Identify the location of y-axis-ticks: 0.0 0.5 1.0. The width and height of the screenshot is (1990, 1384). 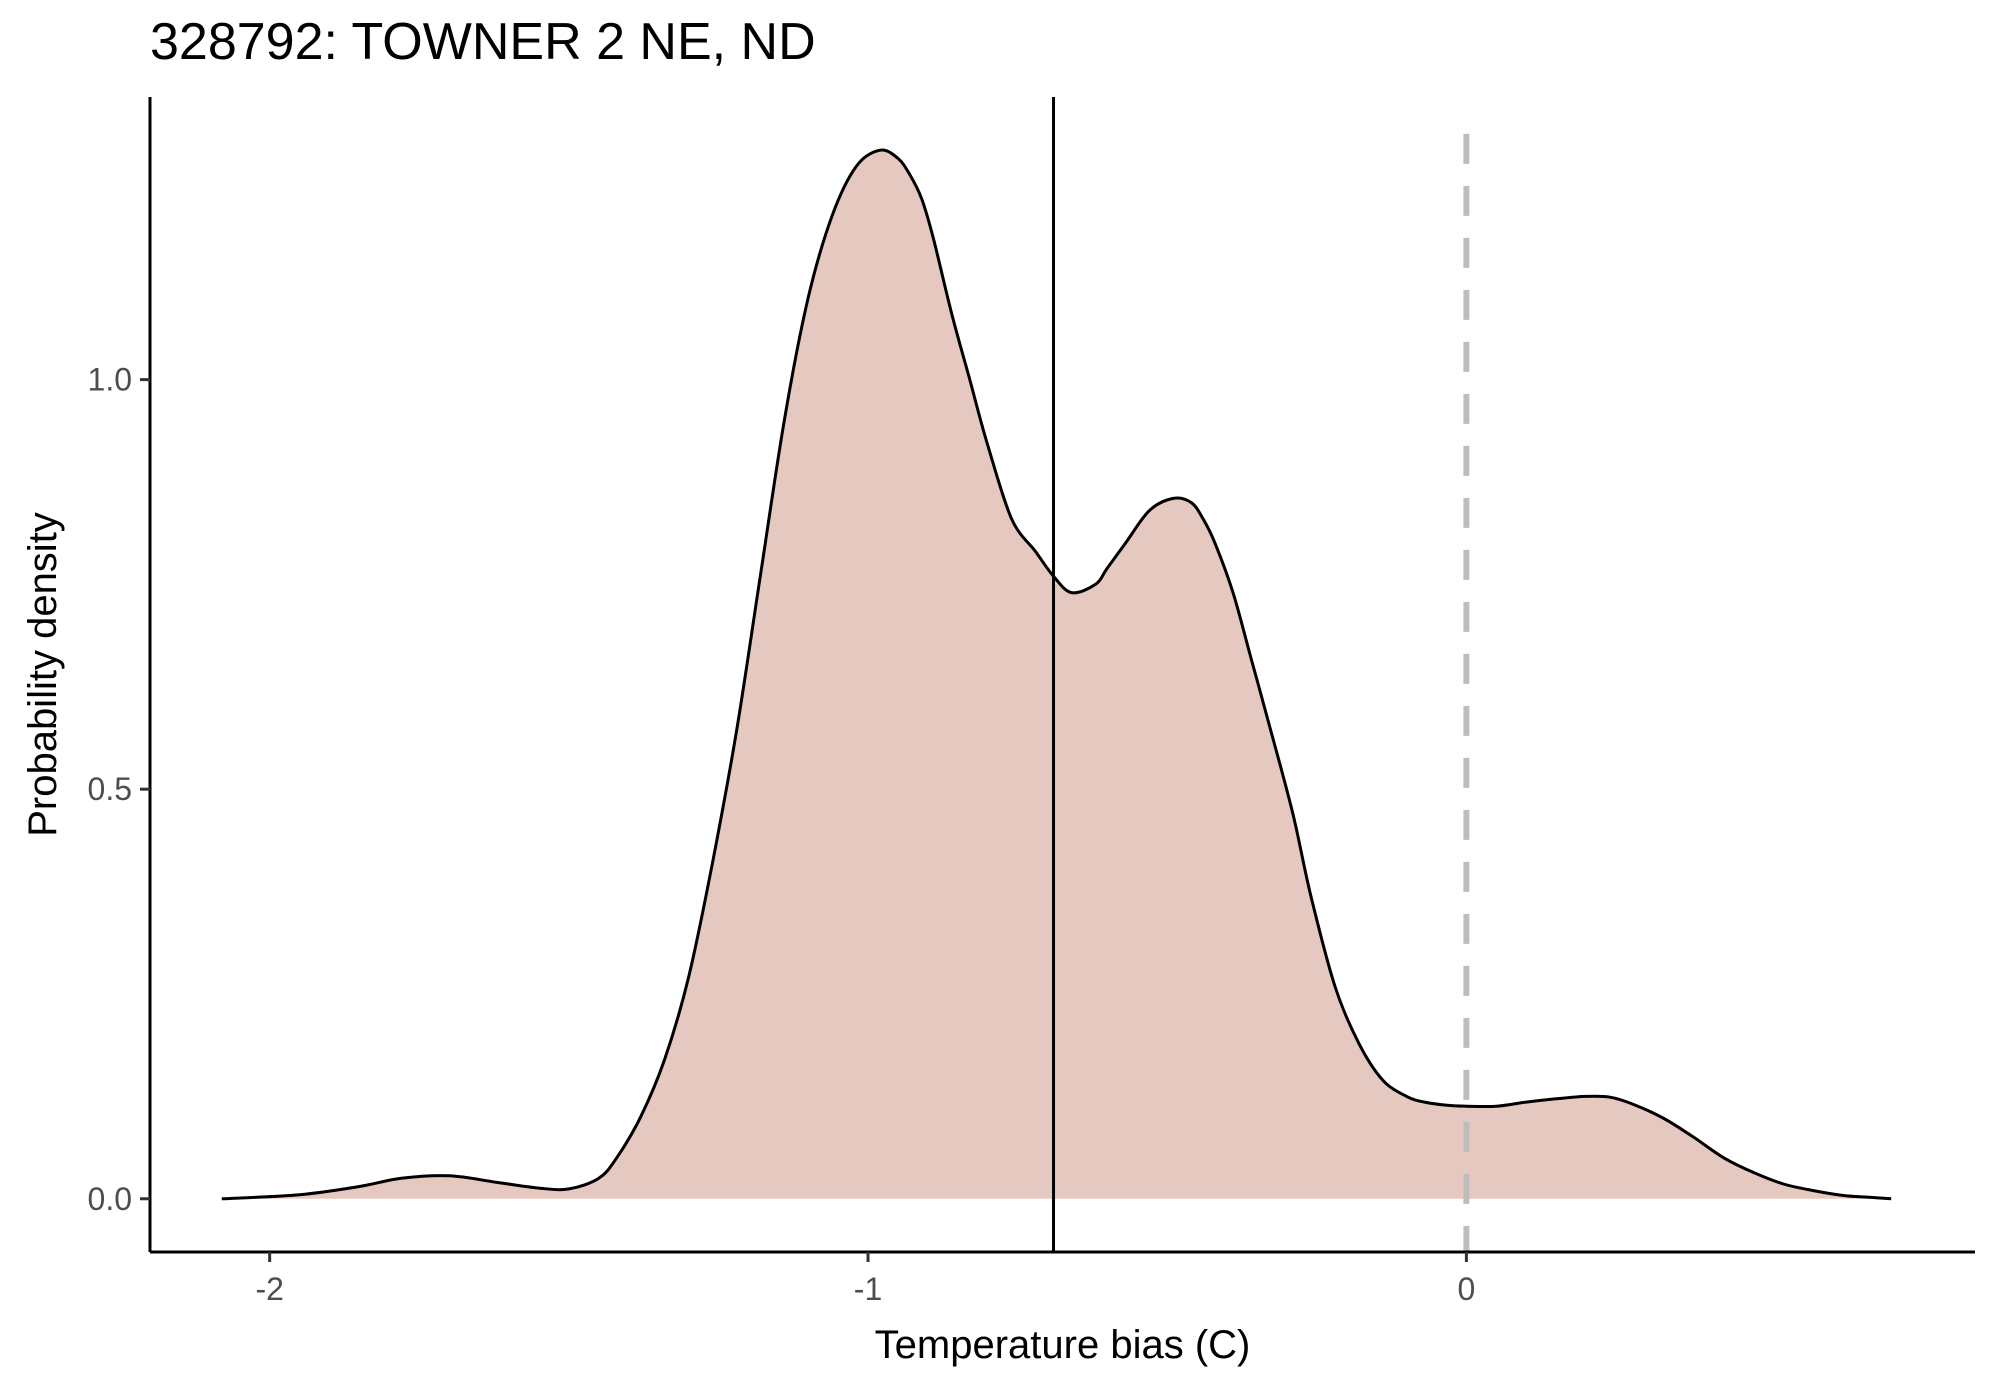
(119, 789).